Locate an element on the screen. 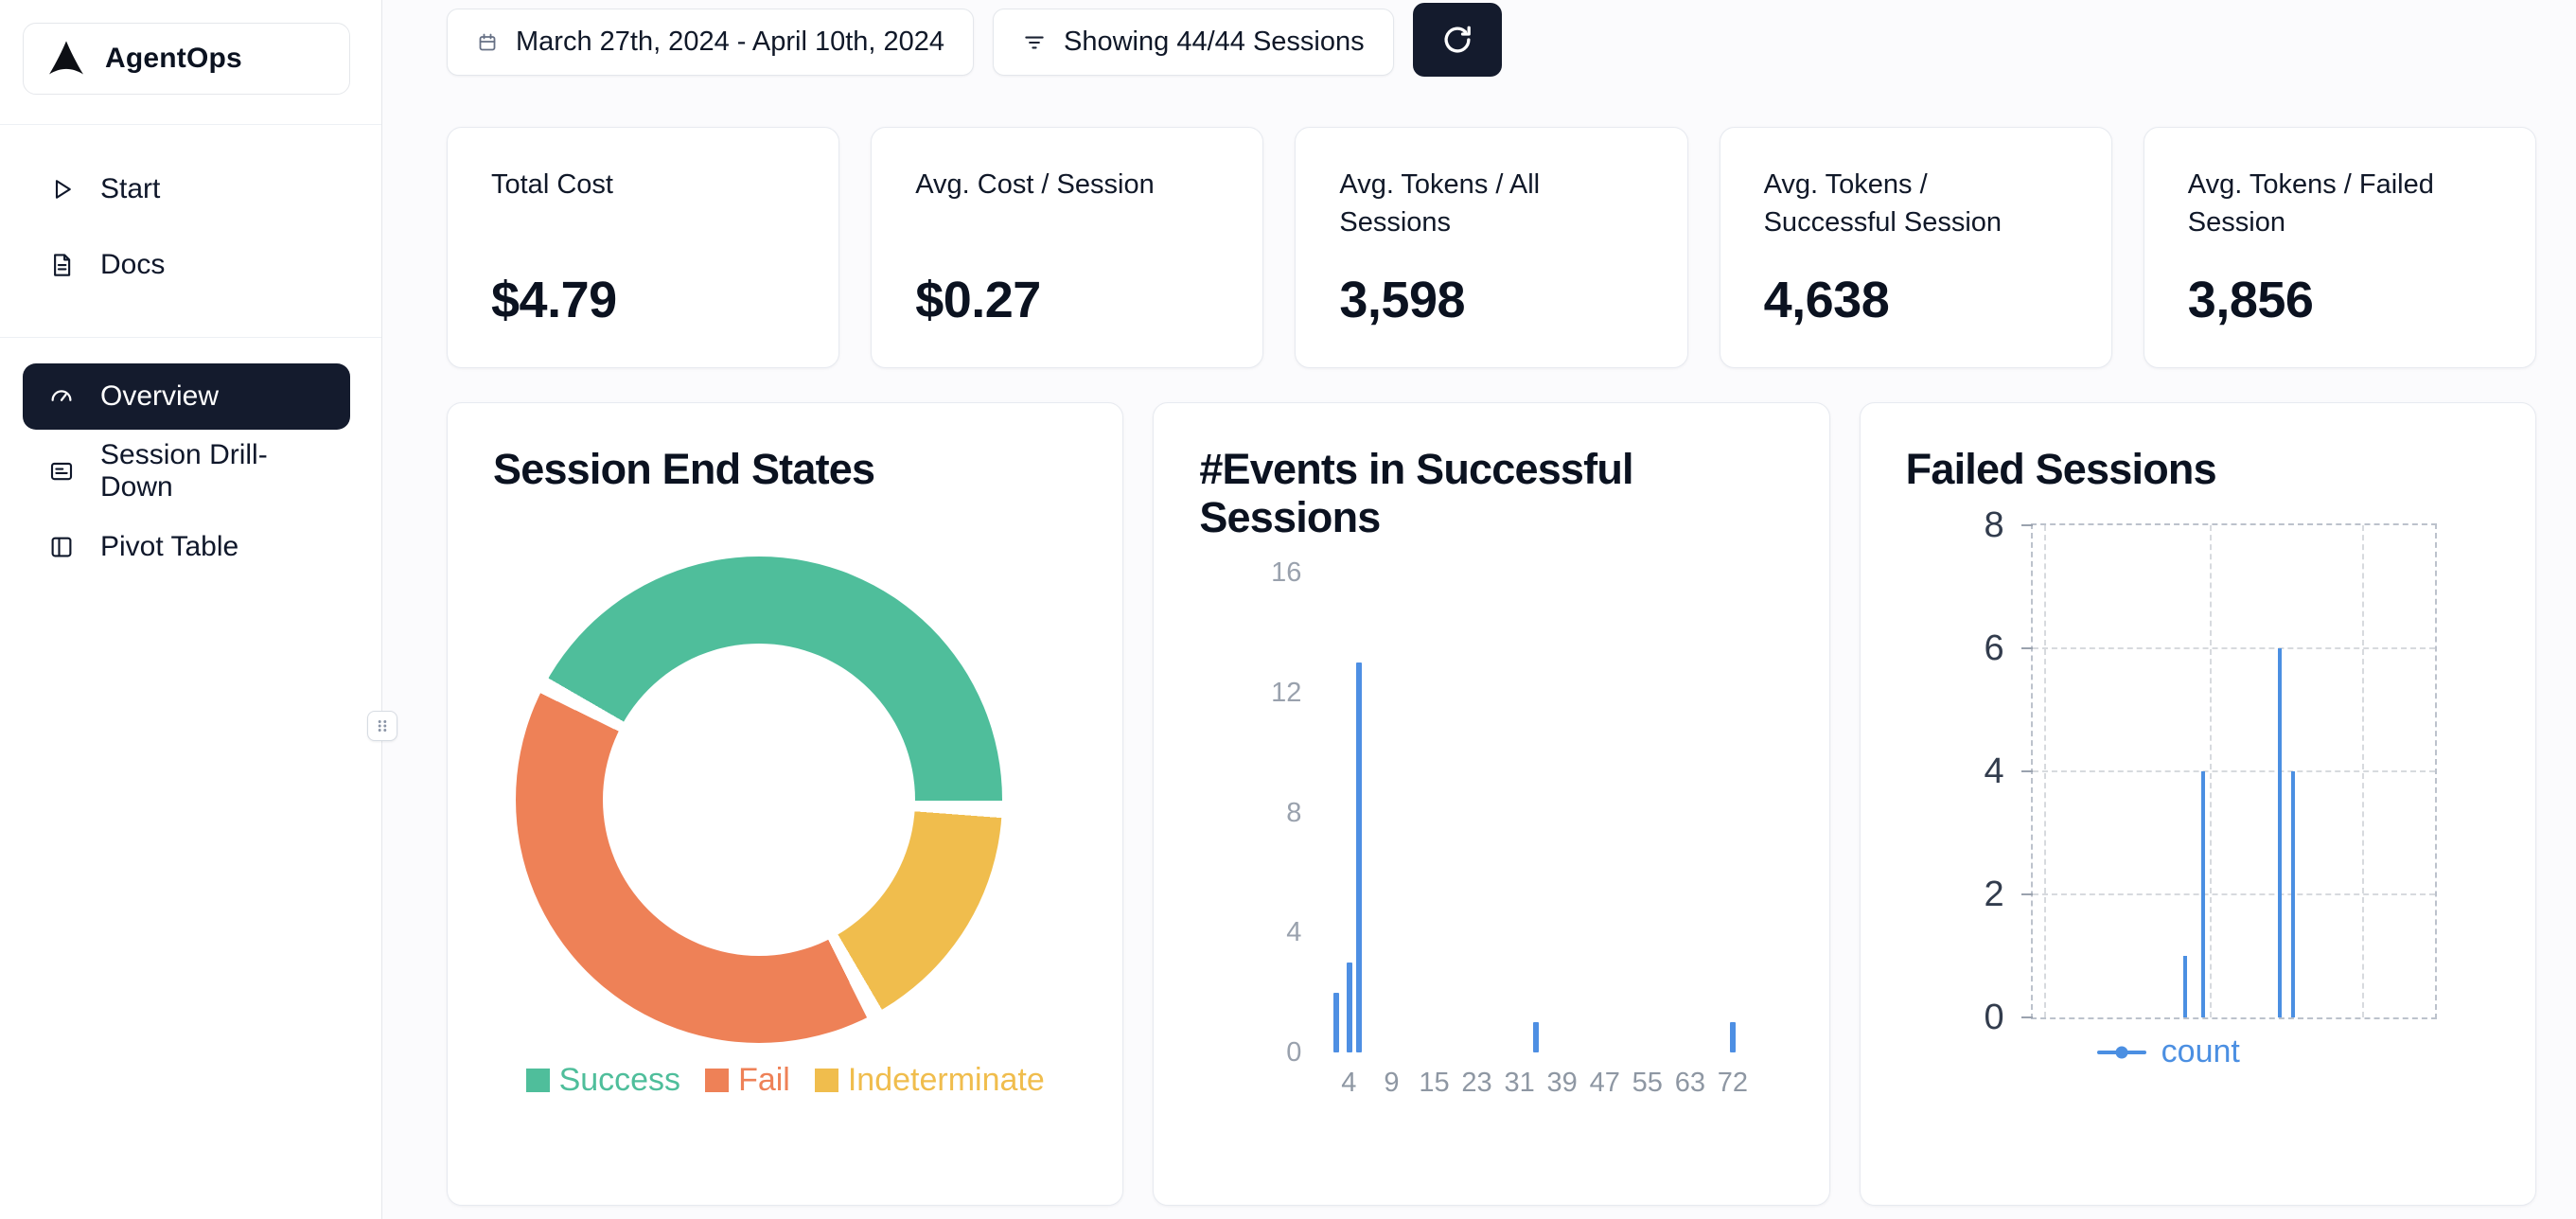 The image size is (2576, 1219). legend-item-success: Success is located at coordinates (603, 1080).